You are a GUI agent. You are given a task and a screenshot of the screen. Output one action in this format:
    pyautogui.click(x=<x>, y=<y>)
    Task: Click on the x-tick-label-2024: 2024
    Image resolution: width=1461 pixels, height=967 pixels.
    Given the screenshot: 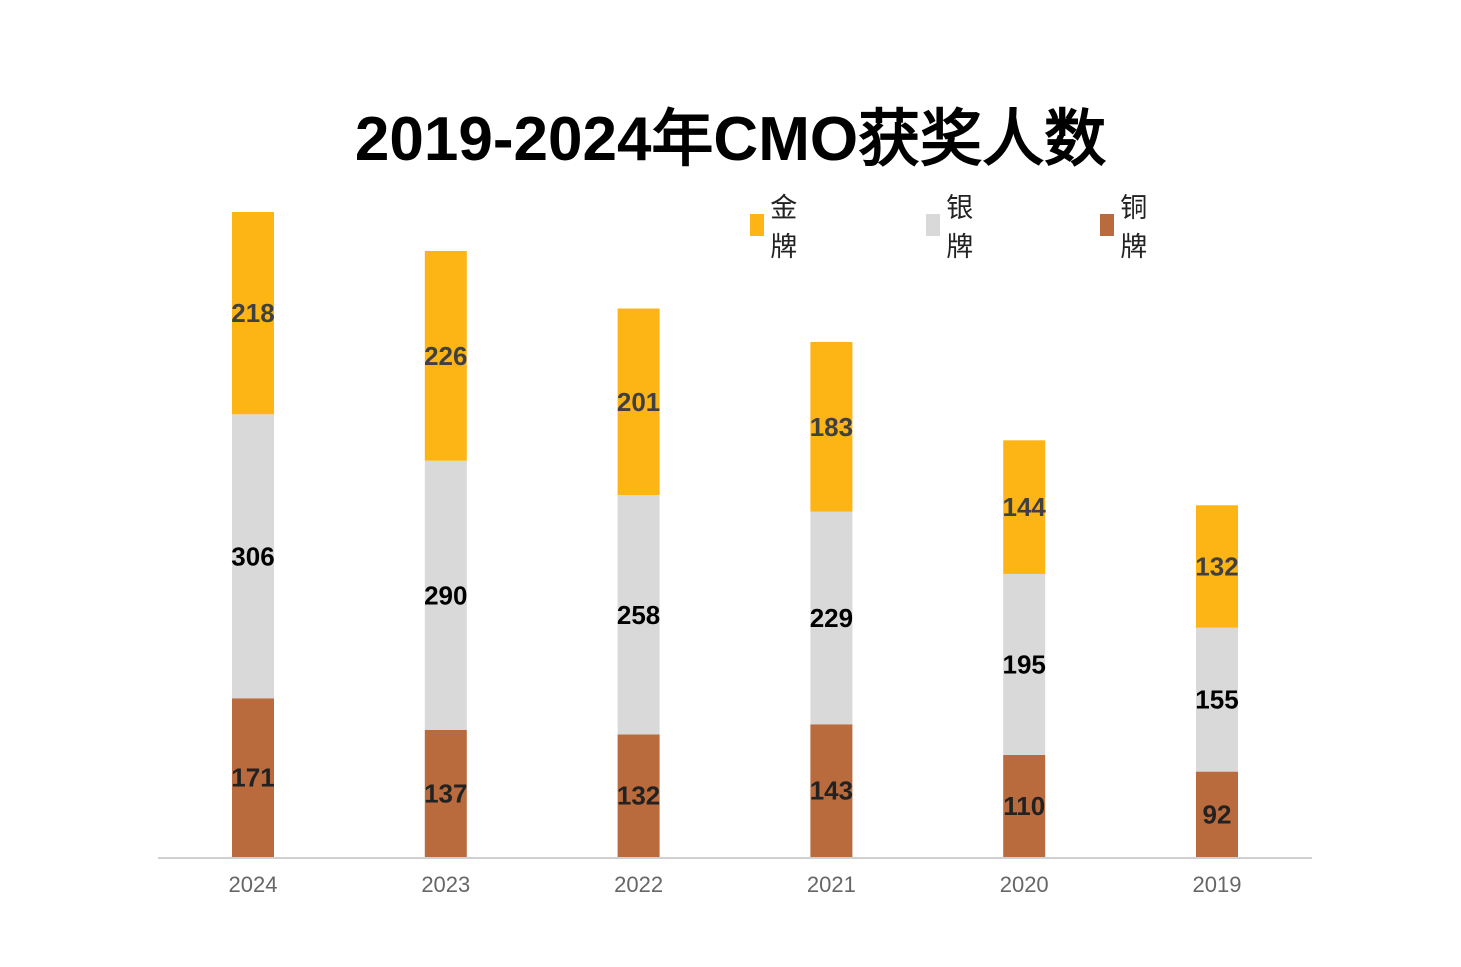 What is the action you would take?
    pyautogui.click(x=253, y=884)
    